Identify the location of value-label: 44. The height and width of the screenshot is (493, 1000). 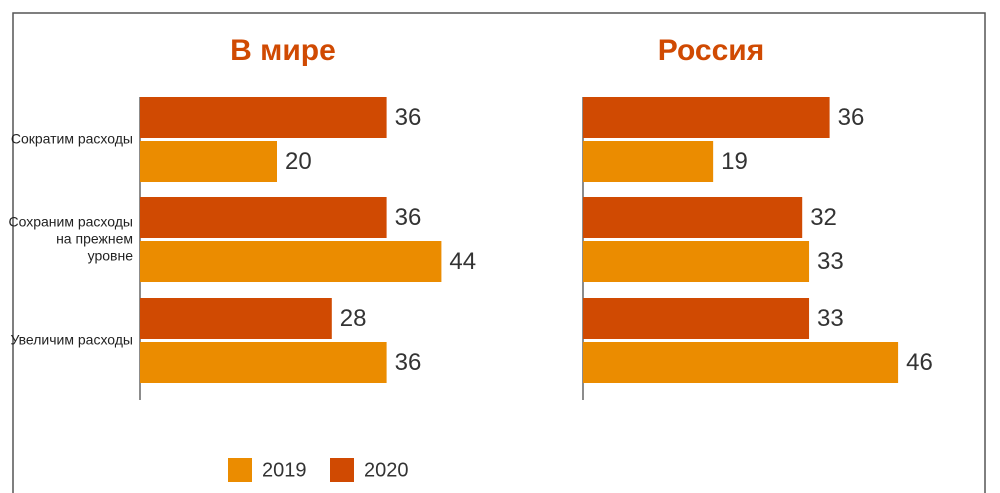
(462, 261).